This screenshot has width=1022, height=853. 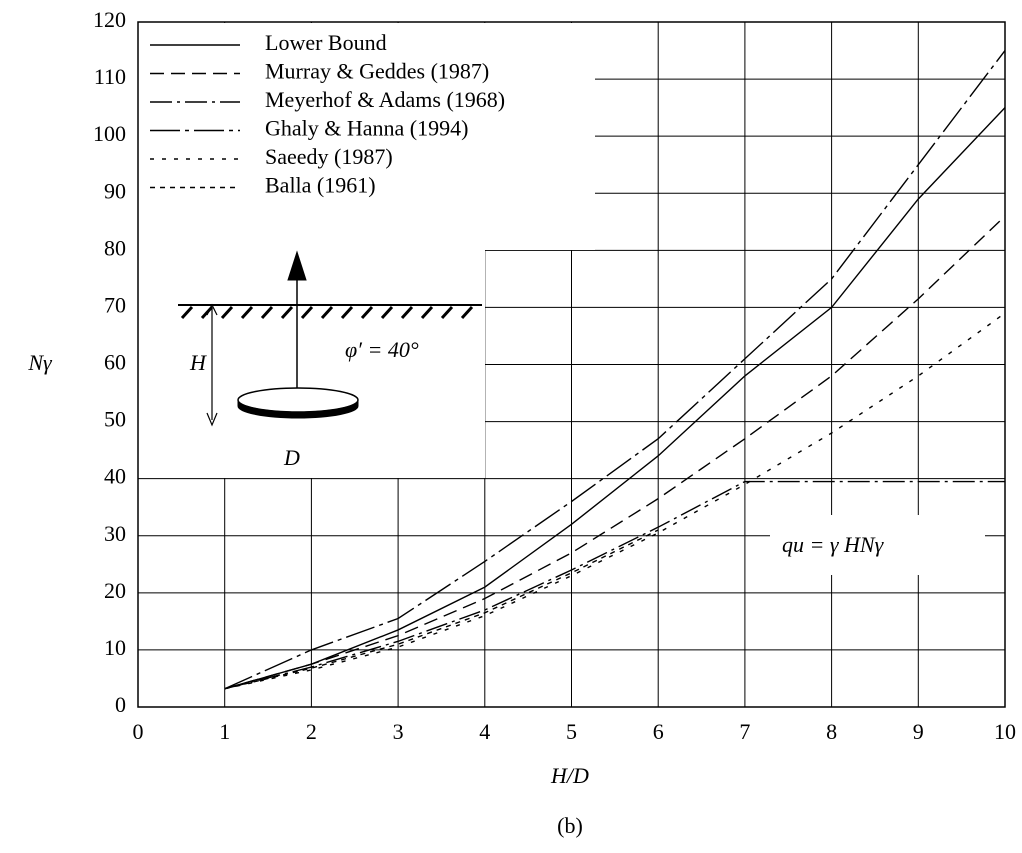 I want to click on x-tick-label: 4, so click(x=484, y=731).